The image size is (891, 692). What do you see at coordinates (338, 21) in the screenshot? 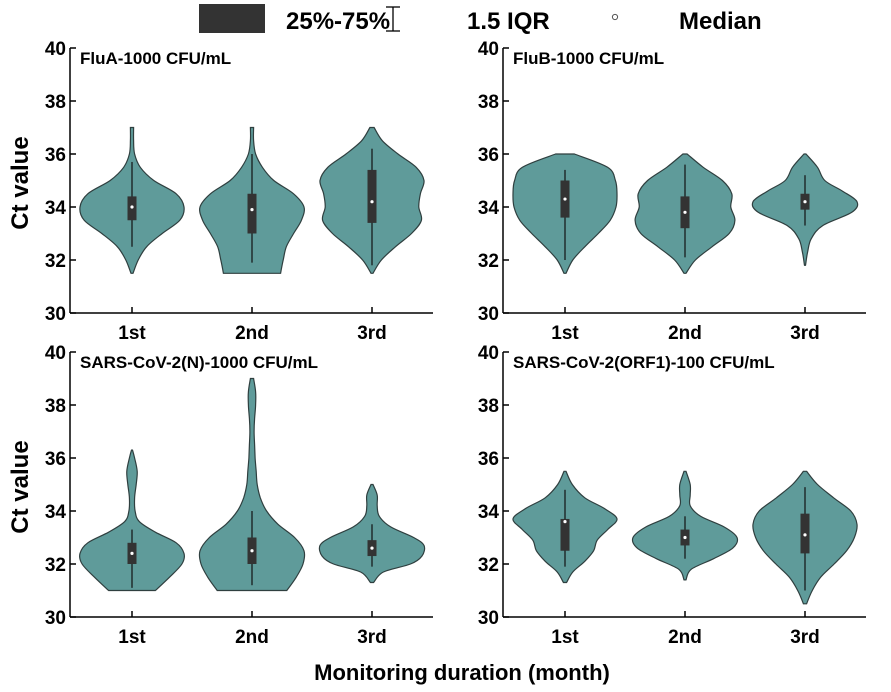
I see `legend-box-label: 25%-75%` at bounding box center [338, 21].